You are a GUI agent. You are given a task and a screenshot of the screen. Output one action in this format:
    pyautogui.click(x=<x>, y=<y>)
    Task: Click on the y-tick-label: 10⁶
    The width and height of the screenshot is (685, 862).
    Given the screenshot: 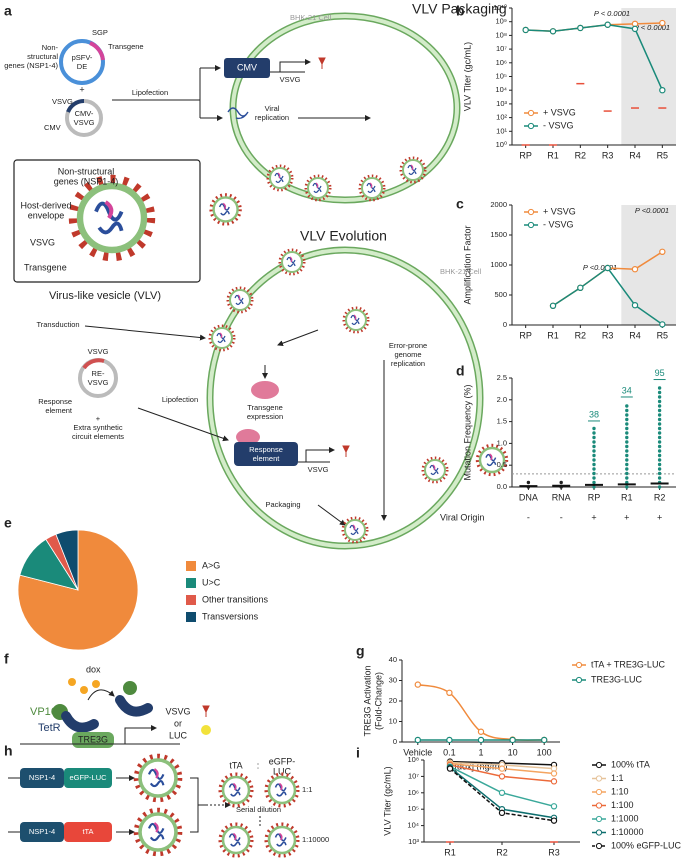 What is the action you would take?
    pyautogui.click(x=413, y=792)
    